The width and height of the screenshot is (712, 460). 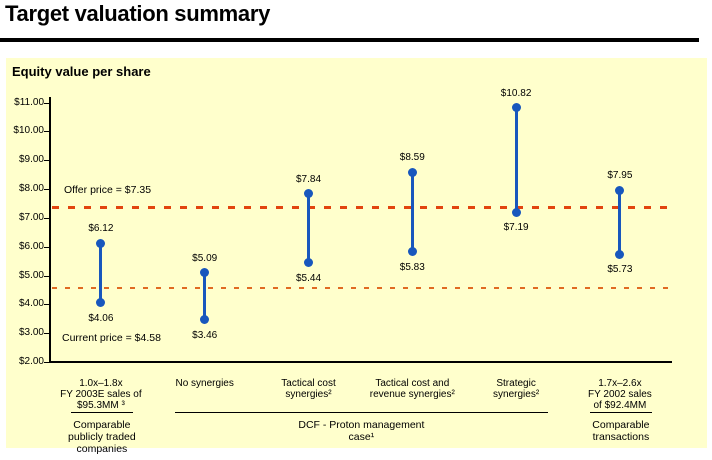 I want to click on reference-line-label-offer-price: Offer price = $7.35, so click(x=108, y=190).